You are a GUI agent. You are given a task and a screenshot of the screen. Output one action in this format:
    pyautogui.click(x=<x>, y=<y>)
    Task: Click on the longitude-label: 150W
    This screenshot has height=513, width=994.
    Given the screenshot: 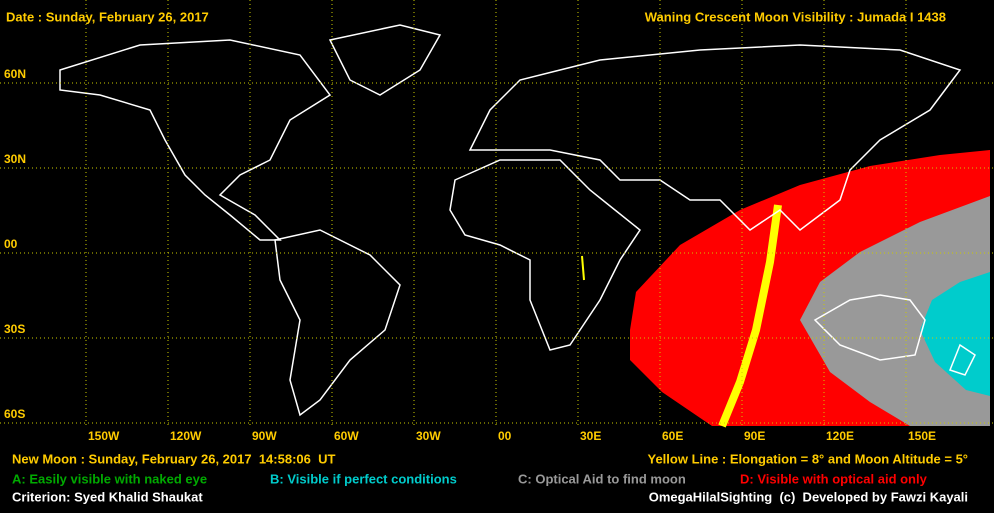 What is the action you would take?
    pyautogui.click(x=104, y=436)
    